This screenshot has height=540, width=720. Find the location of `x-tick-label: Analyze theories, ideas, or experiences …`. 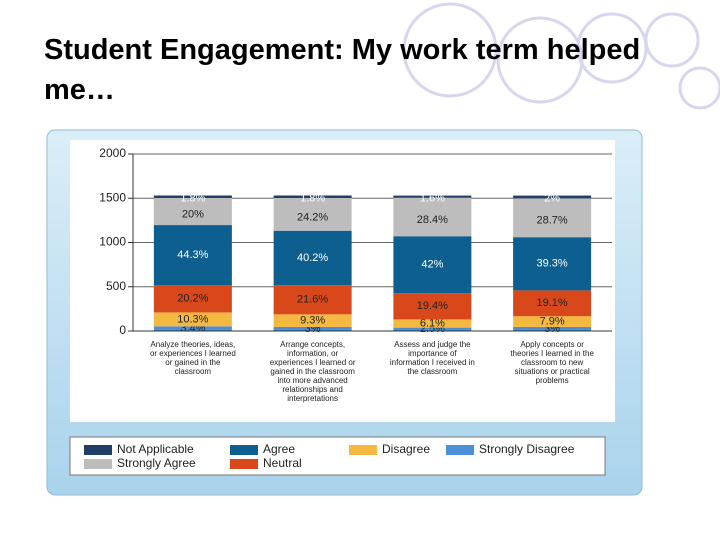

x-tick-label: Analyze theories, ideas, or experiences … is located at coordinates (192, 358).